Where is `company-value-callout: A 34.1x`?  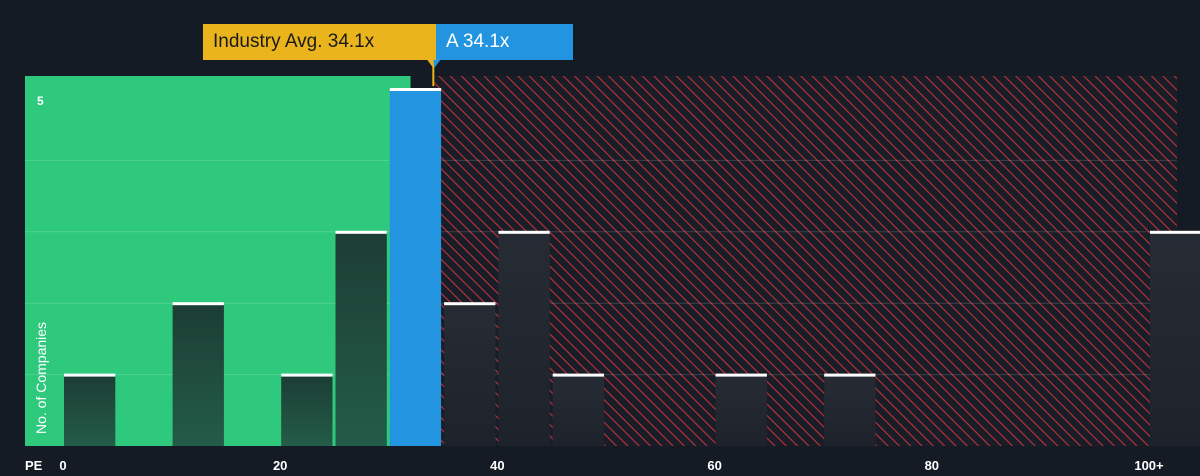 company-value-callout: A 34.1x is located at coordinates (504, 42).